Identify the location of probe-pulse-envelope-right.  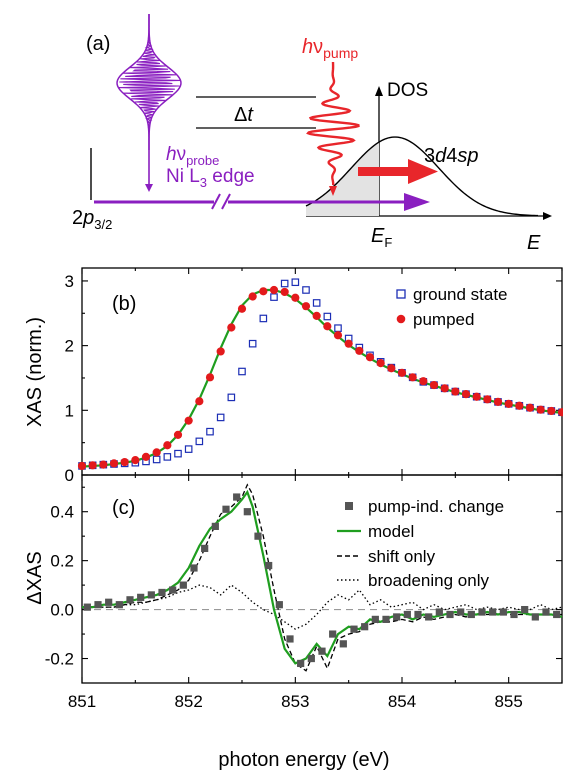
(165, 82).